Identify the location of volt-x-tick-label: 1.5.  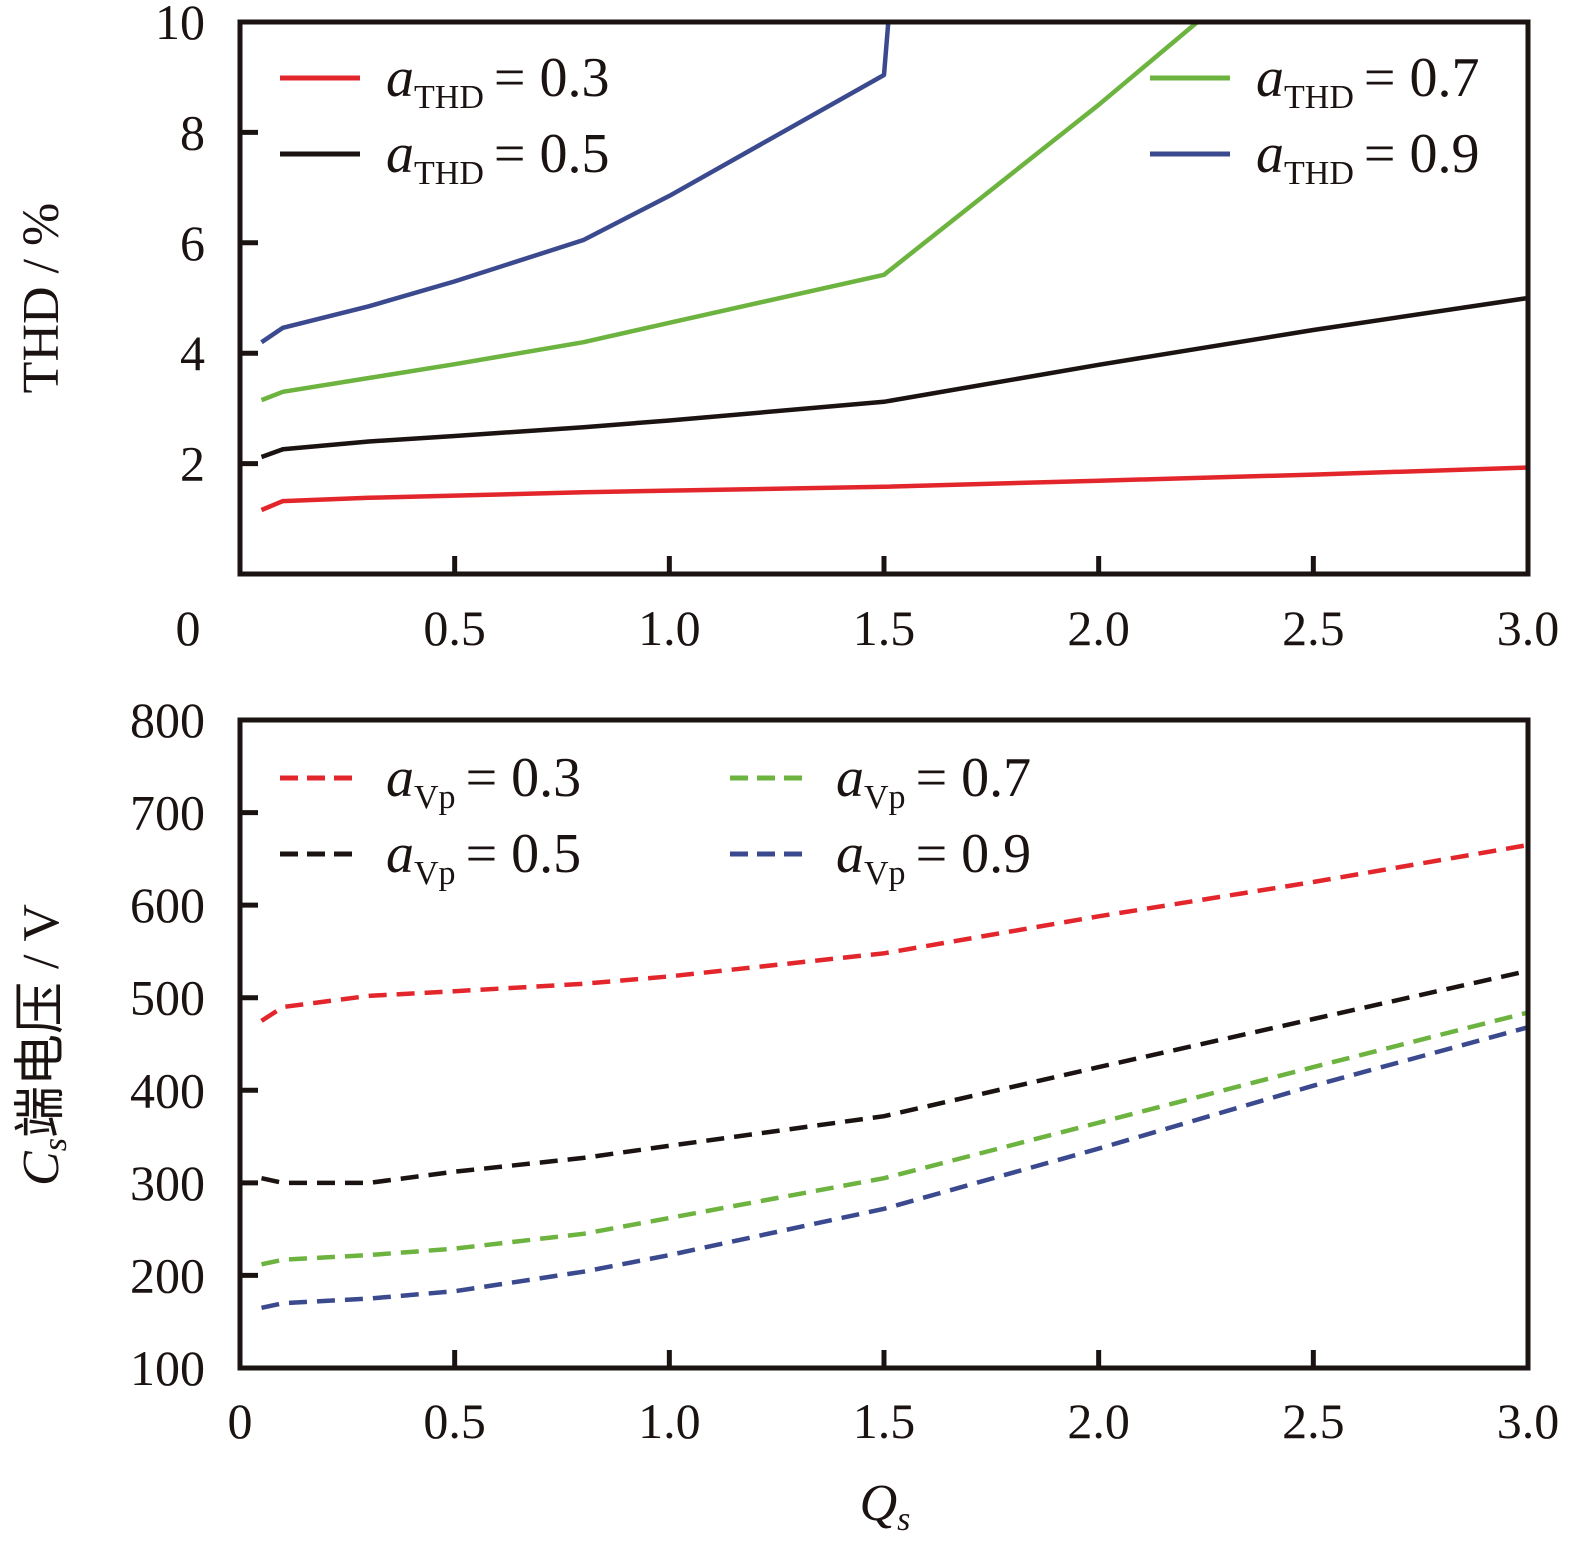
(884, 1421).